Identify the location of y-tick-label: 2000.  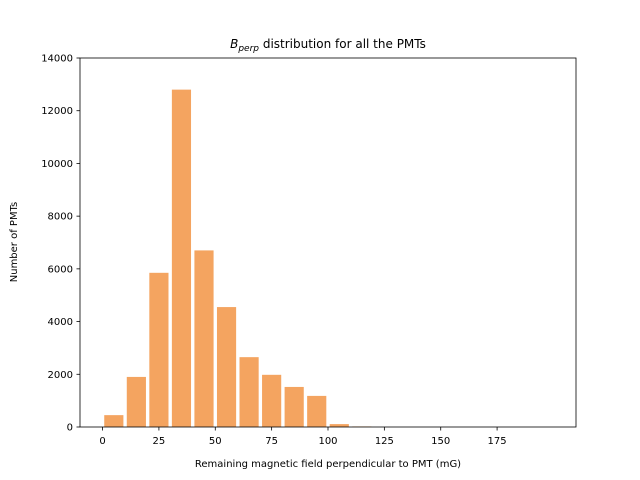
(60, 375).